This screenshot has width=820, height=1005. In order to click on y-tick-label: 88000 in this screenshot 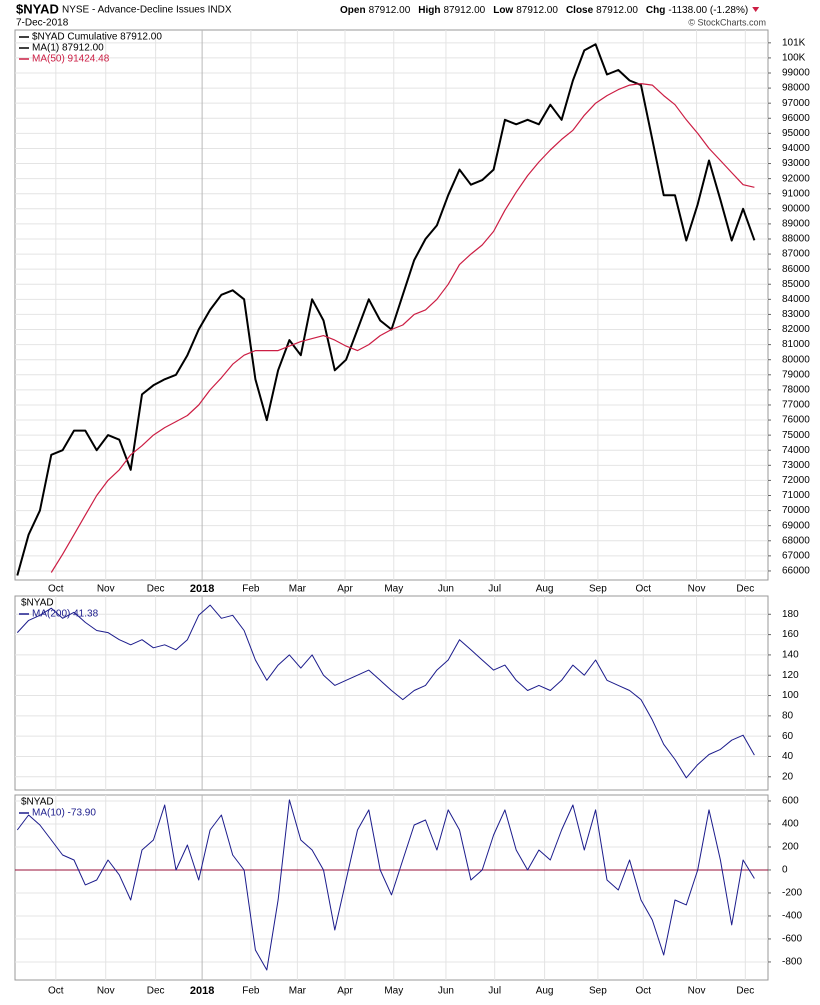, I will do `click(796, 239)`.